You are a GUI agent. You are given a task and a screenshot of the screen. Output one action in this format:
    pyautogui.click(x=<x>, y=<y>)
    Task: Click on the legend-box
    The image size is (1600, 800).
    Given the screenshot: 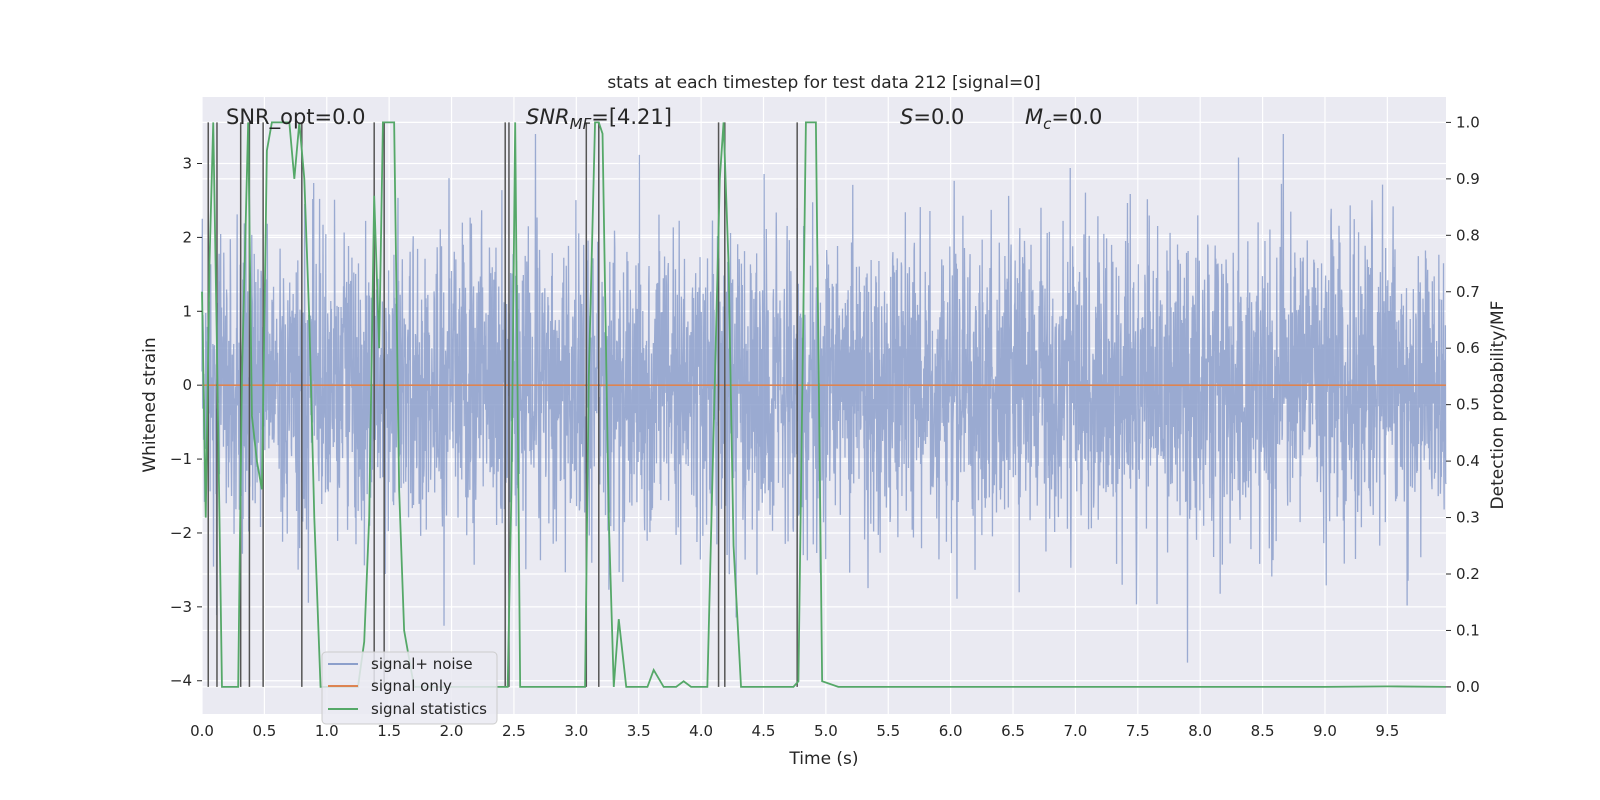 What is the action you would take?
    pyautogui.click(x=409, y=688)
    